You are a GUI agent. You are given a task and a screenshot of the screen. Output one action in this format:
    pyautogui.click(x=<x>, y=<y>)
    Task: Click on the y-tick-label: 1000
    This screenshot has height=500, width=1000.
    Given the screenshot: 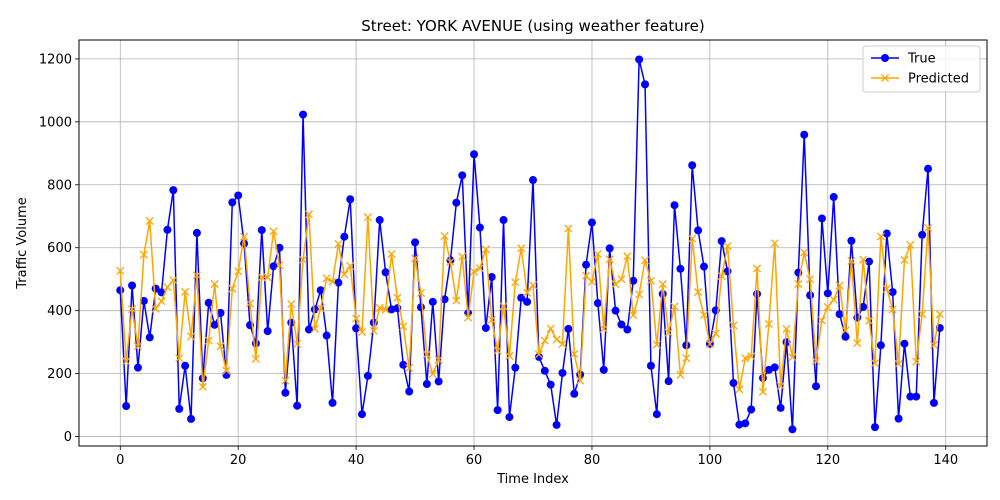 What is the action you would take?
    pyautogui.click(x=55, y=122)
    